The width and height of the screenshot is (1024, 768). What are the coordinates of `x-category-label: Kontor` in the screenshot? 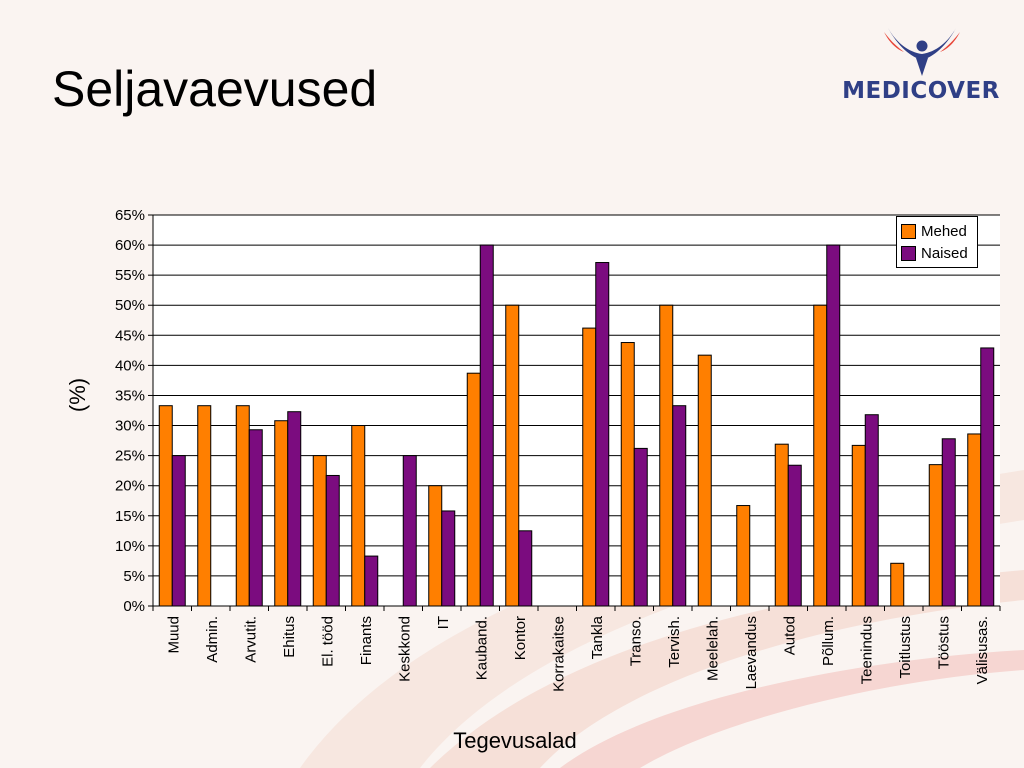 It's located at (520, 638).